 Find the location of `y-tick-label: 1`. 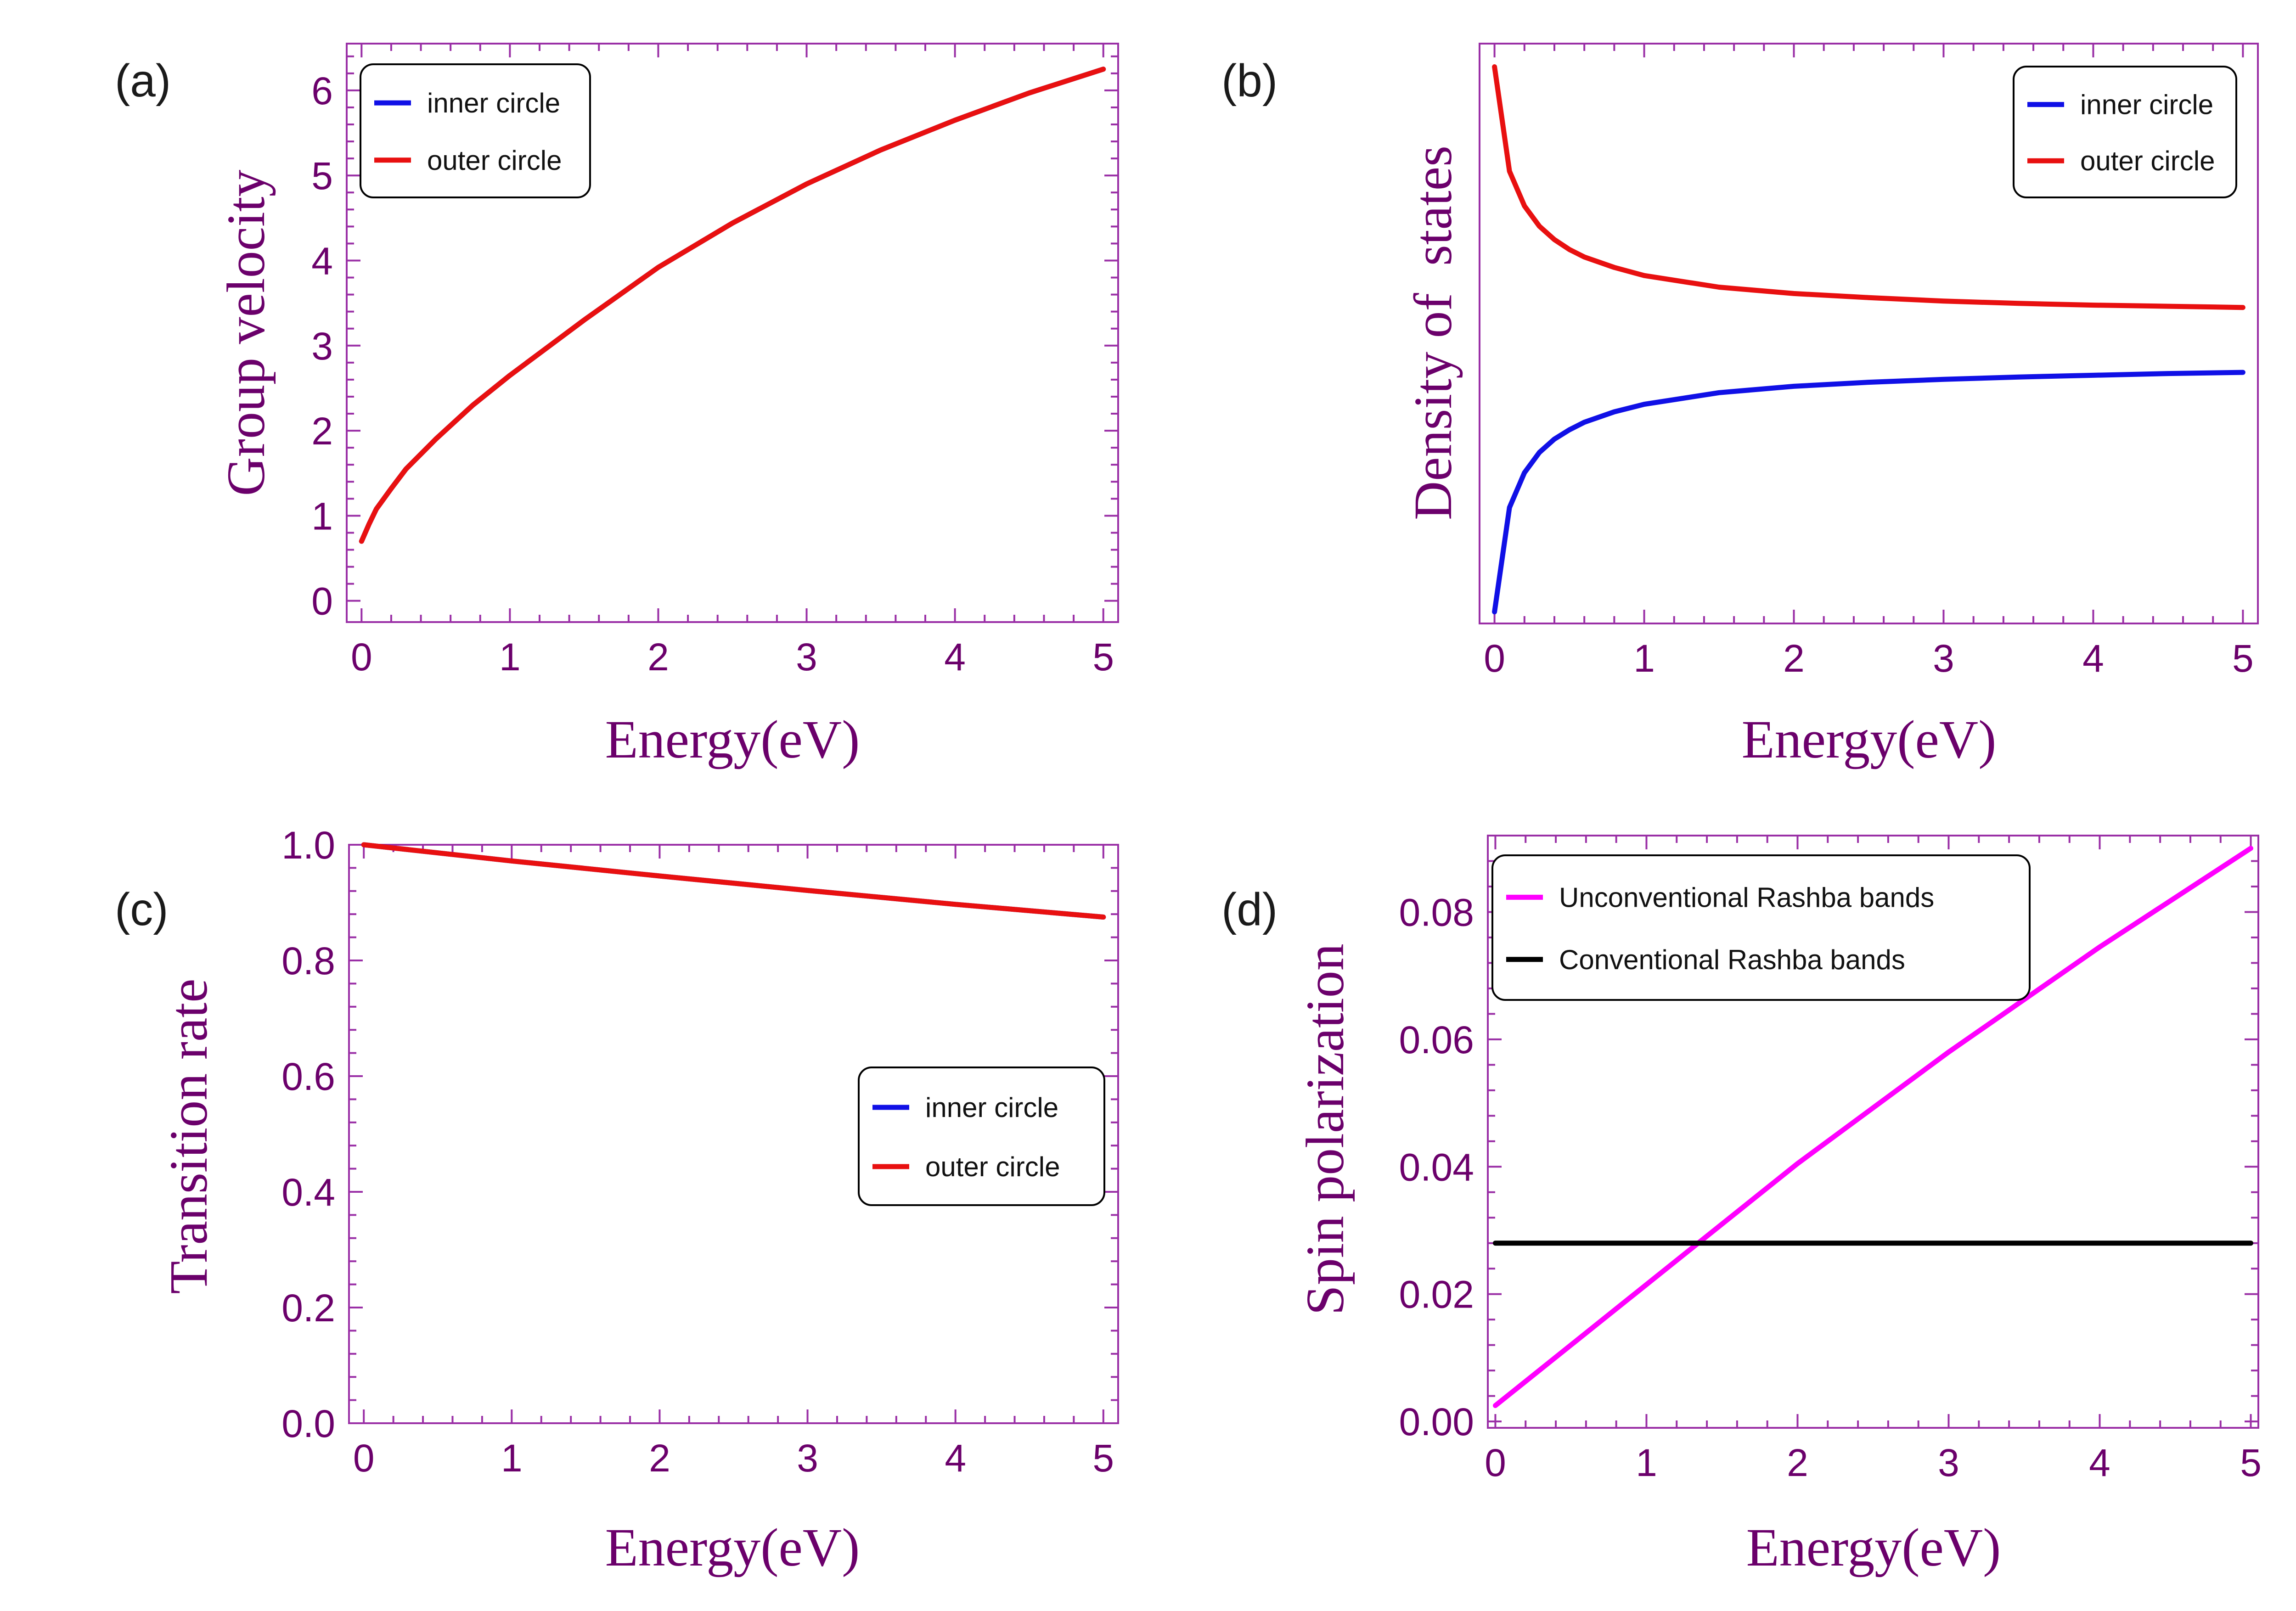

y-tick-label: 1 is located at coordinates (322, 516).